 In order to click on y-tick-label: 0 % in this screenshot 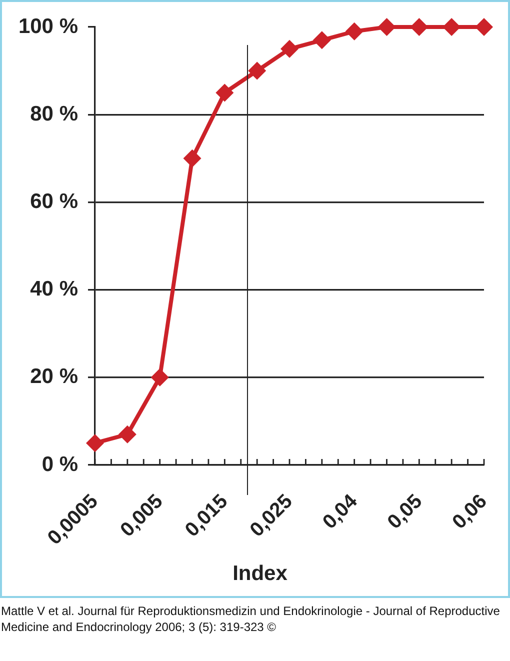, I will do `click(60, 464)`.